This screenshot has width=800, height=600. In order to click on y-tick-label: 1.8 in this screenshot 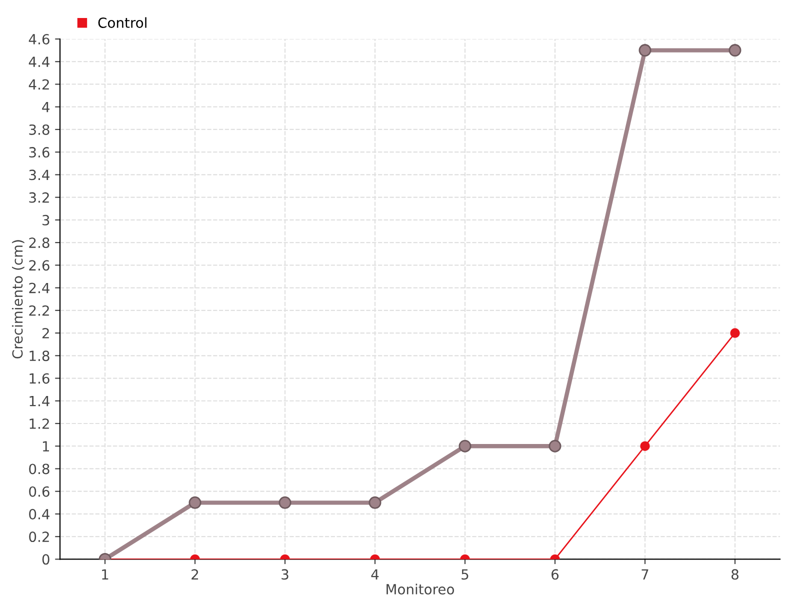, I will do `click(40, 356)`.